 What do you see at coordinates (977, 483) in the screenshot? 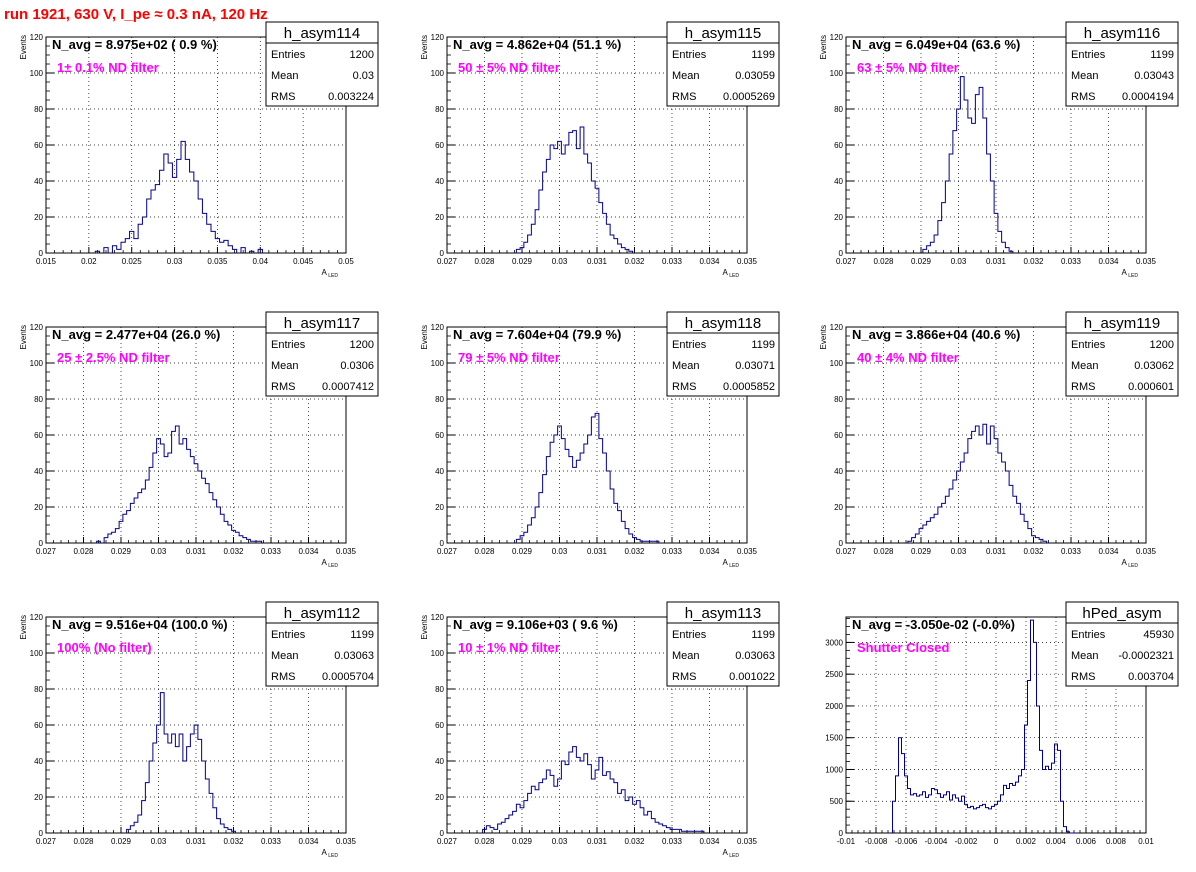
I see `histogram-series-h_asym119` at bounding box center [977, 483].